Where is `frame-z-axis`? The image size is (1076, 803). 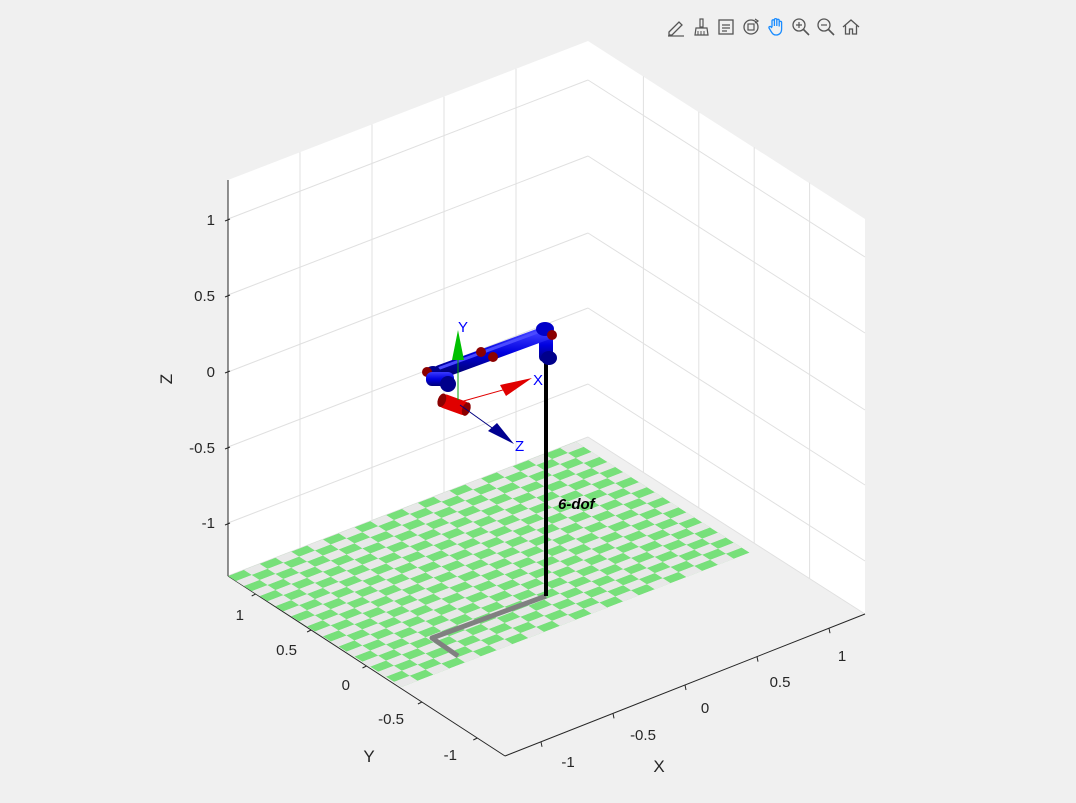
frame-z-axis is located at coordinates (477, 417).